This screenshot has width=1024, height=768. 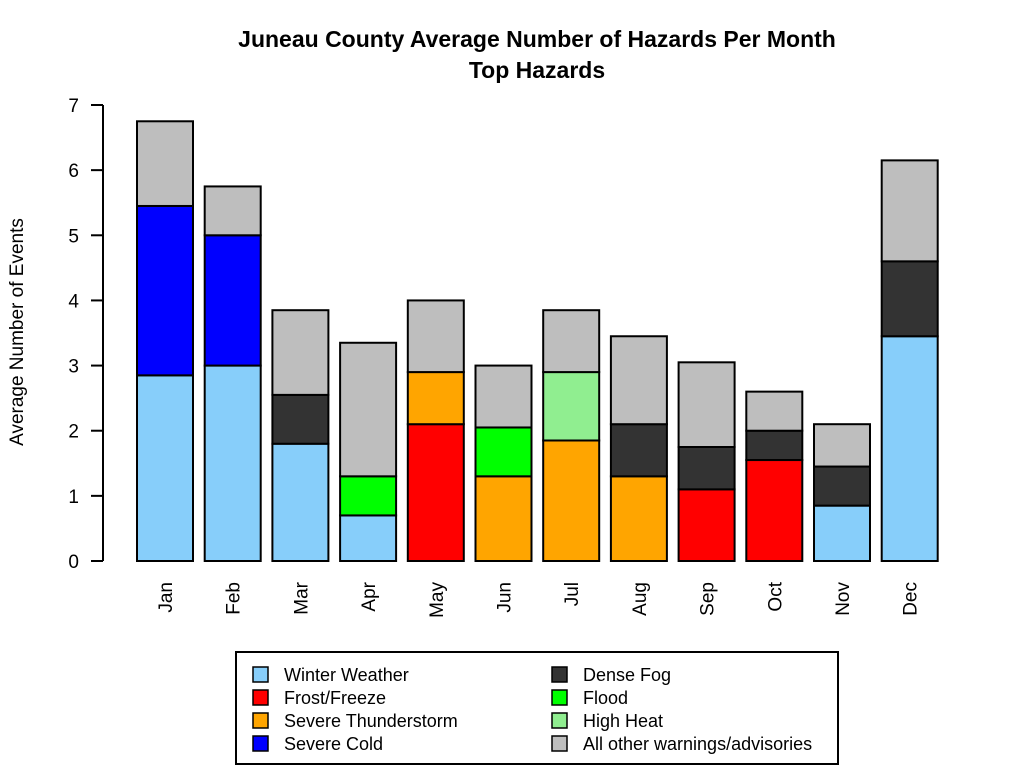 I want to click on bar-segment-mar-winter-weather, so click(x=300, y=502).